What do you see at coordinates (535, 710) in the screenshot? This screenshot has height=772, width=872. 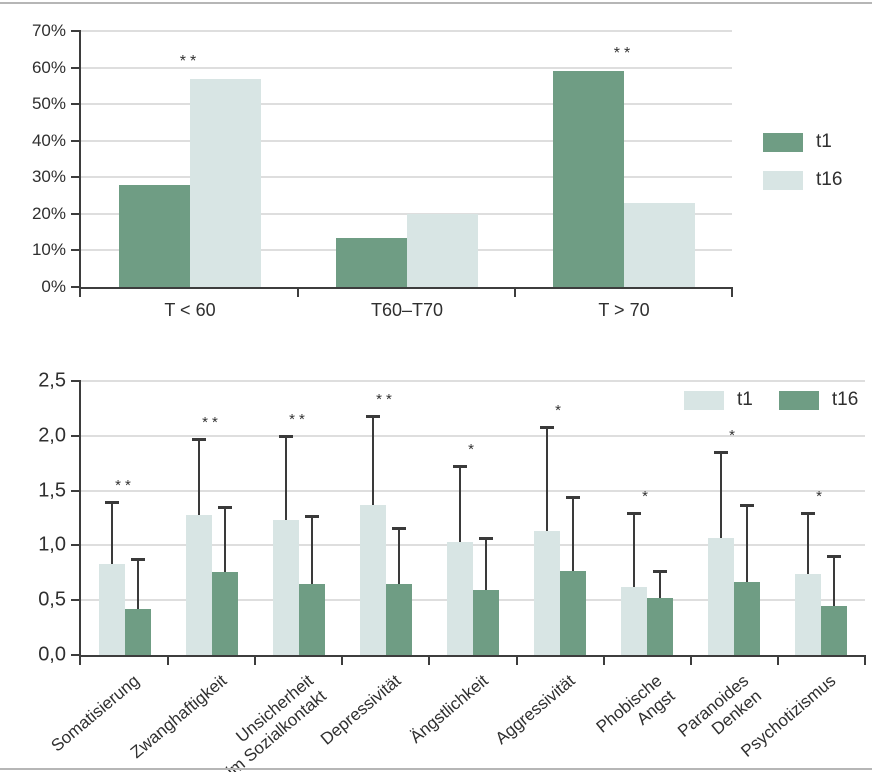 I see `category-label: Aggressivität` at bounding box center [535, 710].